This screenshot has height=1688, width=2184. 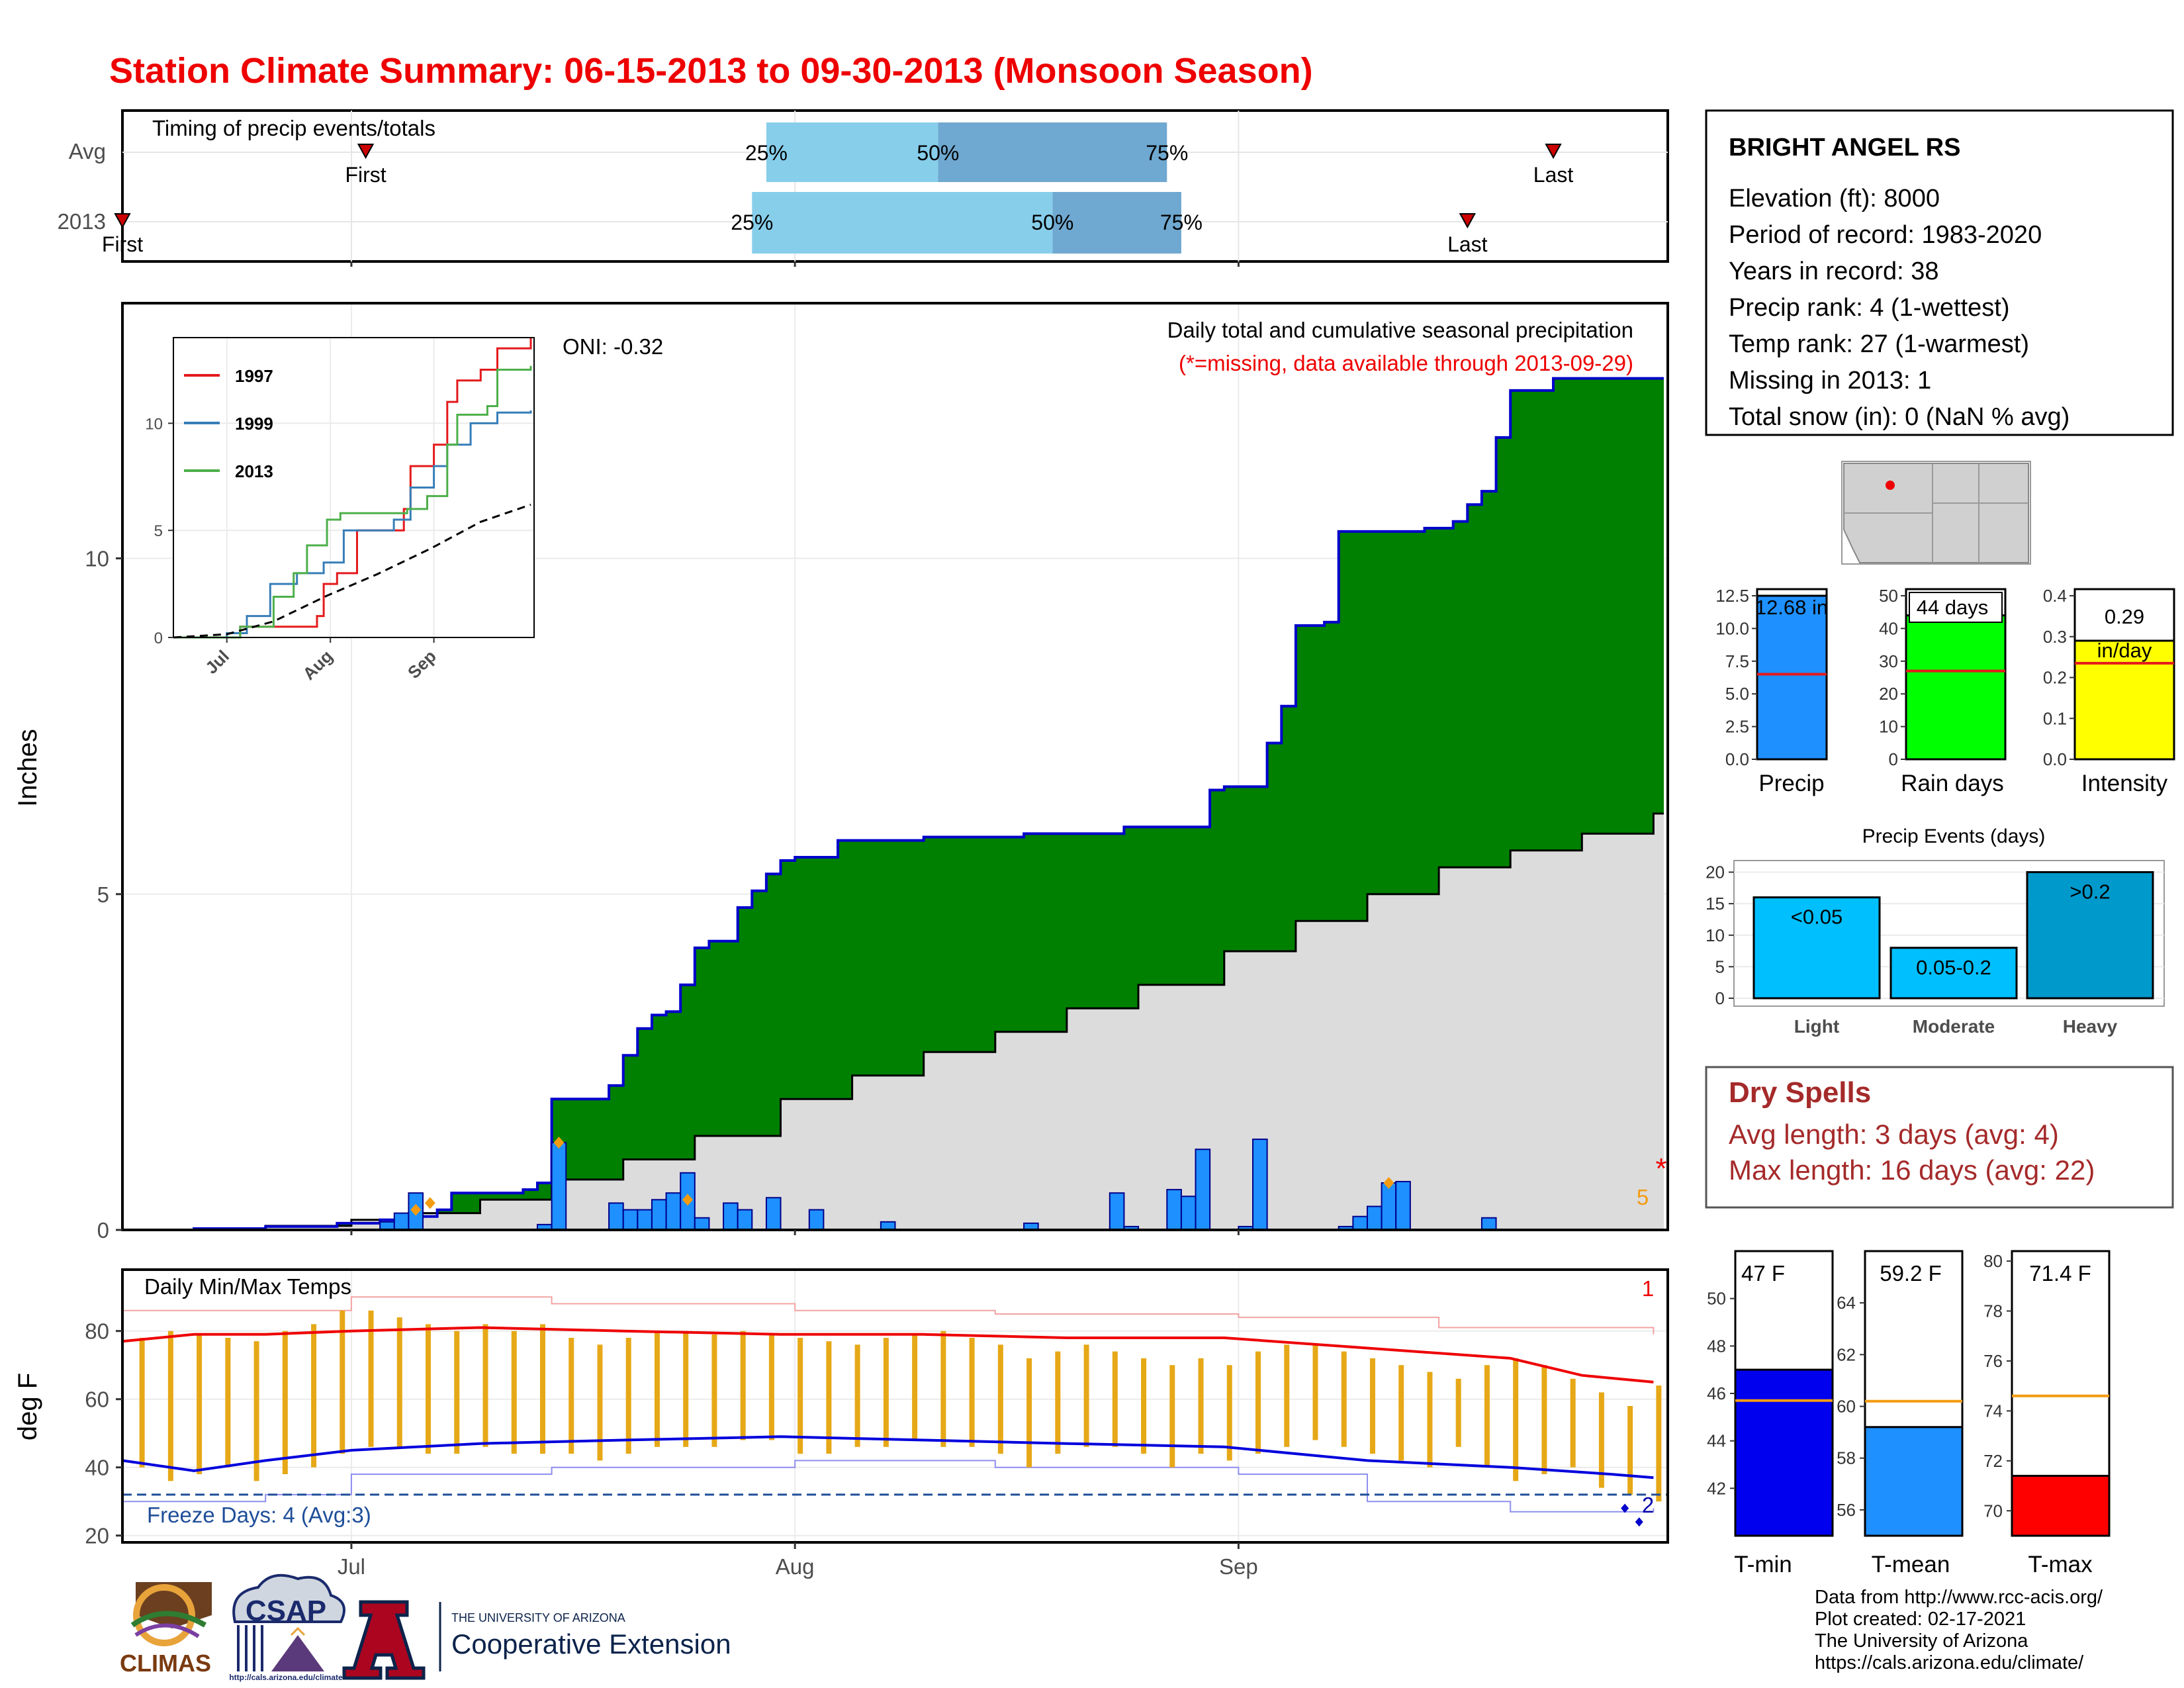 I want to click on footer-plot-created: Plot created: 02-17-2021, so click(x=1920, y=1619).